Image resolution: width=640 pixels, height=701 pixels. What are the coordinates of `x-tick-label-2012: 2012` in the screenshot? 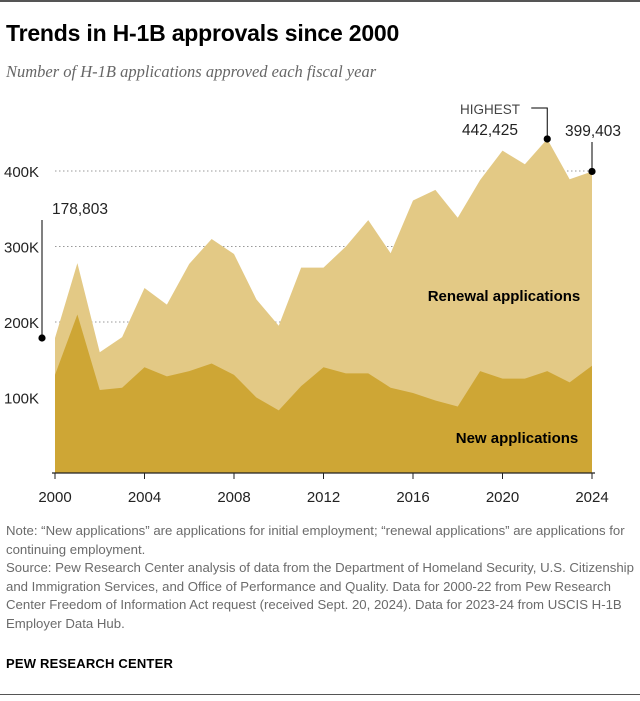 It's located at (323, 497).